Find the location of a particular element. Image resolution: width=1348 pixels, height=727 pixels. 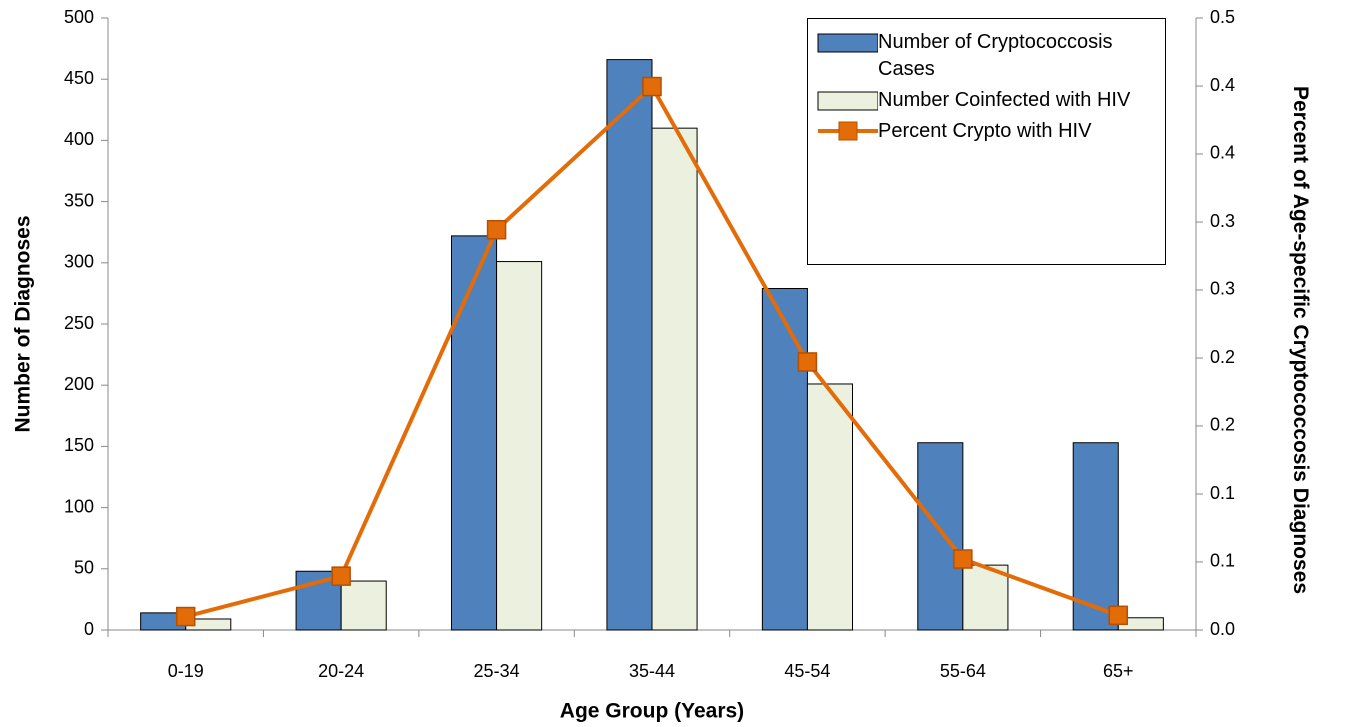

y-tick-label: 150 is located at coordinates (79, 445).